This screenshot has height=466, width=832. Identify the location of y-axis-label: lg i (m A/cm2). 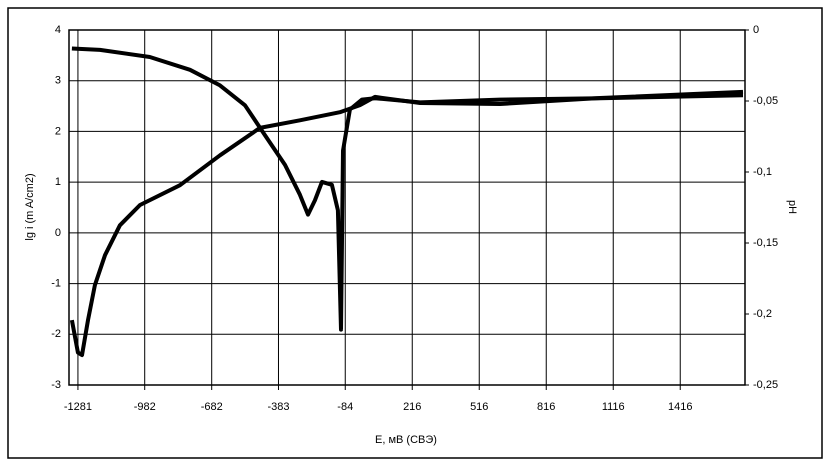
(30, 206).